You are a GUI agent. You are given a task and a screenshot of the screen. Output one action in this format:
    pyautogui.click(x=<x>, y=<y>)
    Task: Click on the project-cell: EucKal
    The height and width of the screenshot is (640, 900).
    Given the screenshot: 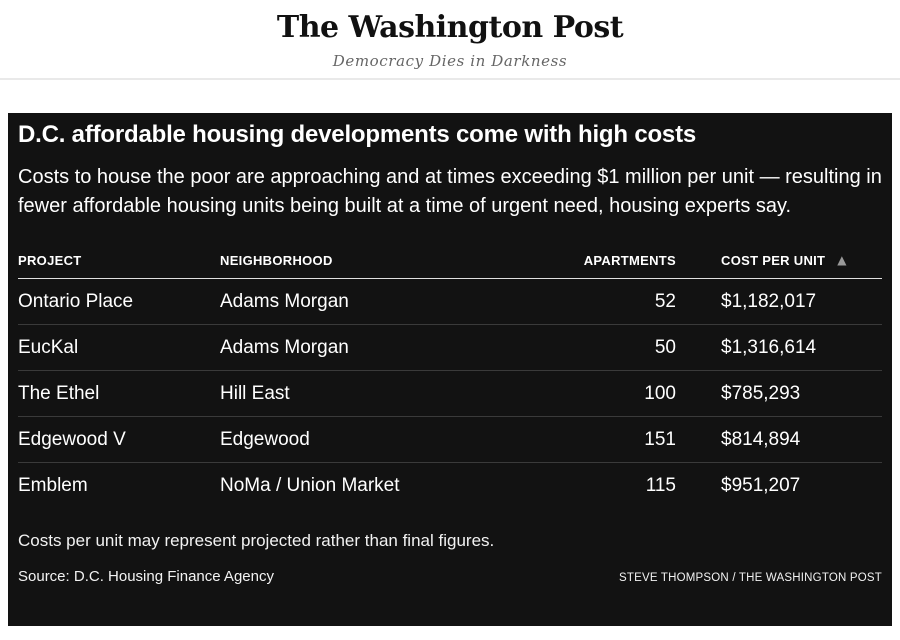 What is the action you would take?
    pyautogui.click(x=48, y=347)
    